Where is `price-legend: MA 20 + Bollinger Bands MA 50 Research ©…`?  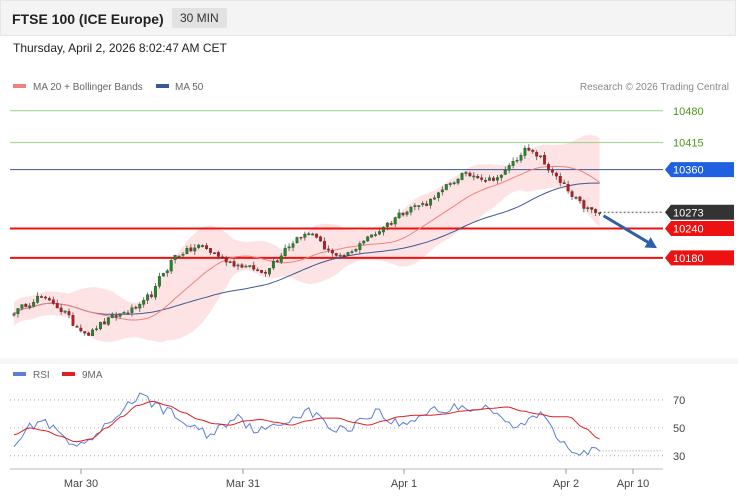
price-legend: MA 20 + Bollinger Bands MA 50 Research ©… is located at coordinates (371, 87).